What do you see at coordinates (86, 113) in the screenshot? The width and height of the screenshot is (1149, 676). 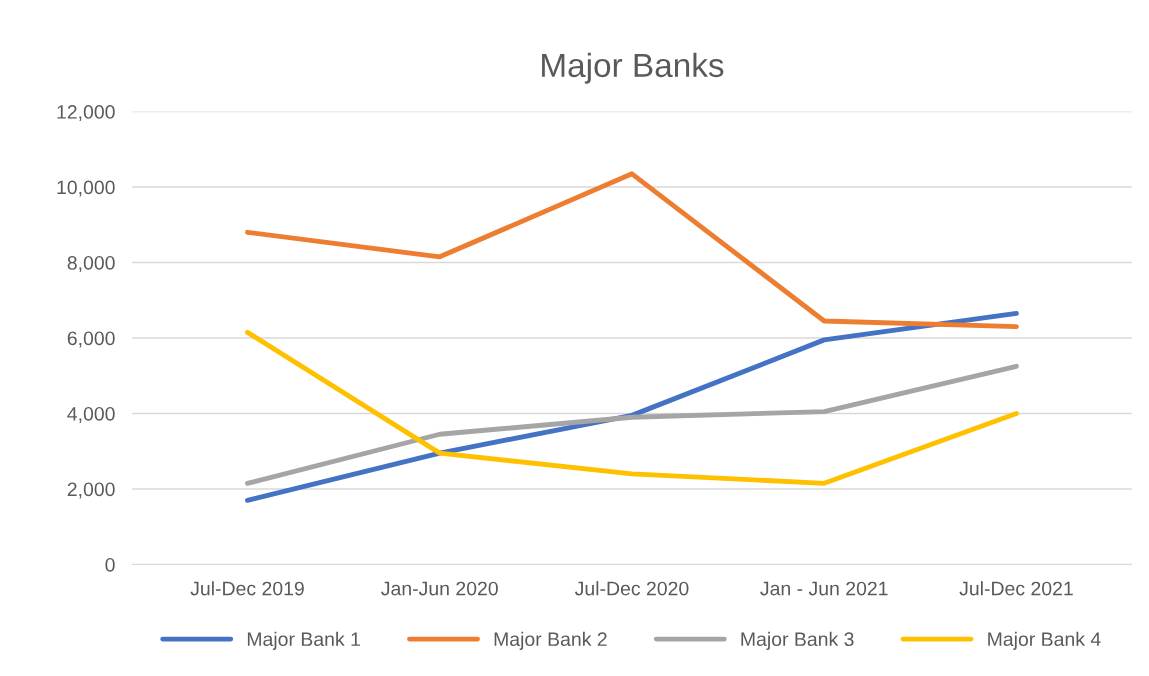 I see `y-tick-label: 12,000` at bounding box center [86, 113].